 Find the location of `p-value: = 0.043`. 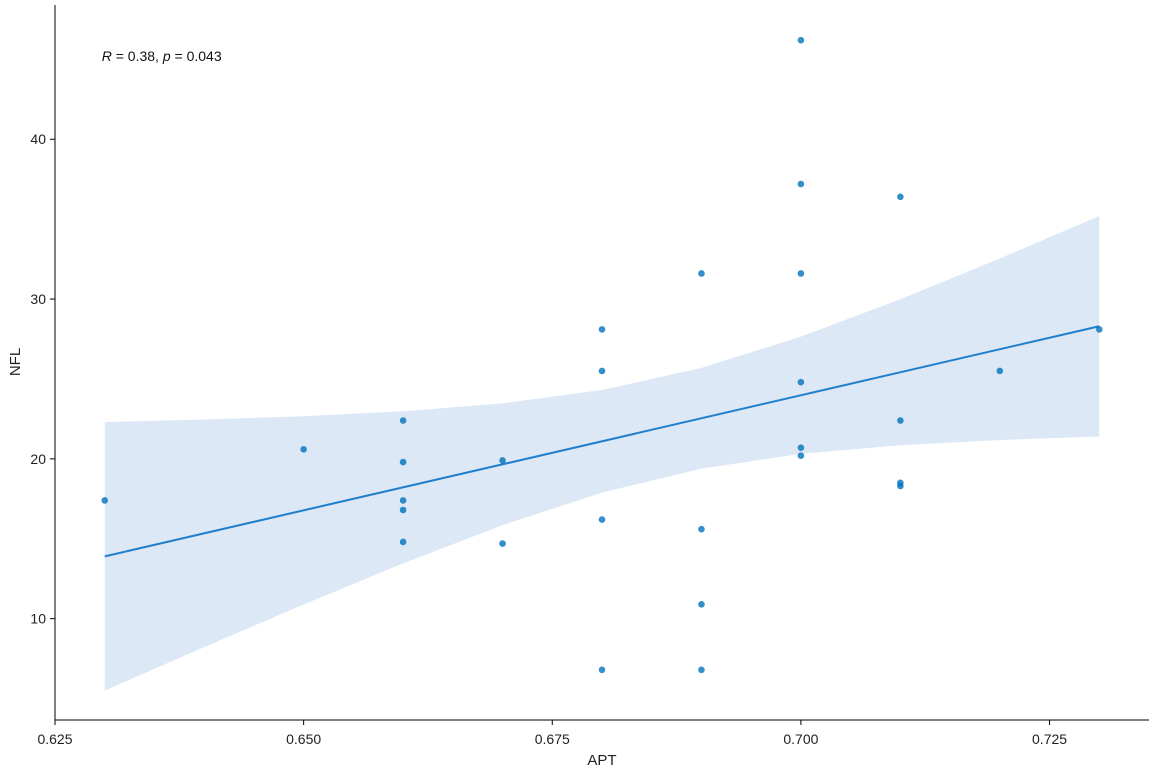

p-value: = 0.043 is located at coordinates (196, 56).